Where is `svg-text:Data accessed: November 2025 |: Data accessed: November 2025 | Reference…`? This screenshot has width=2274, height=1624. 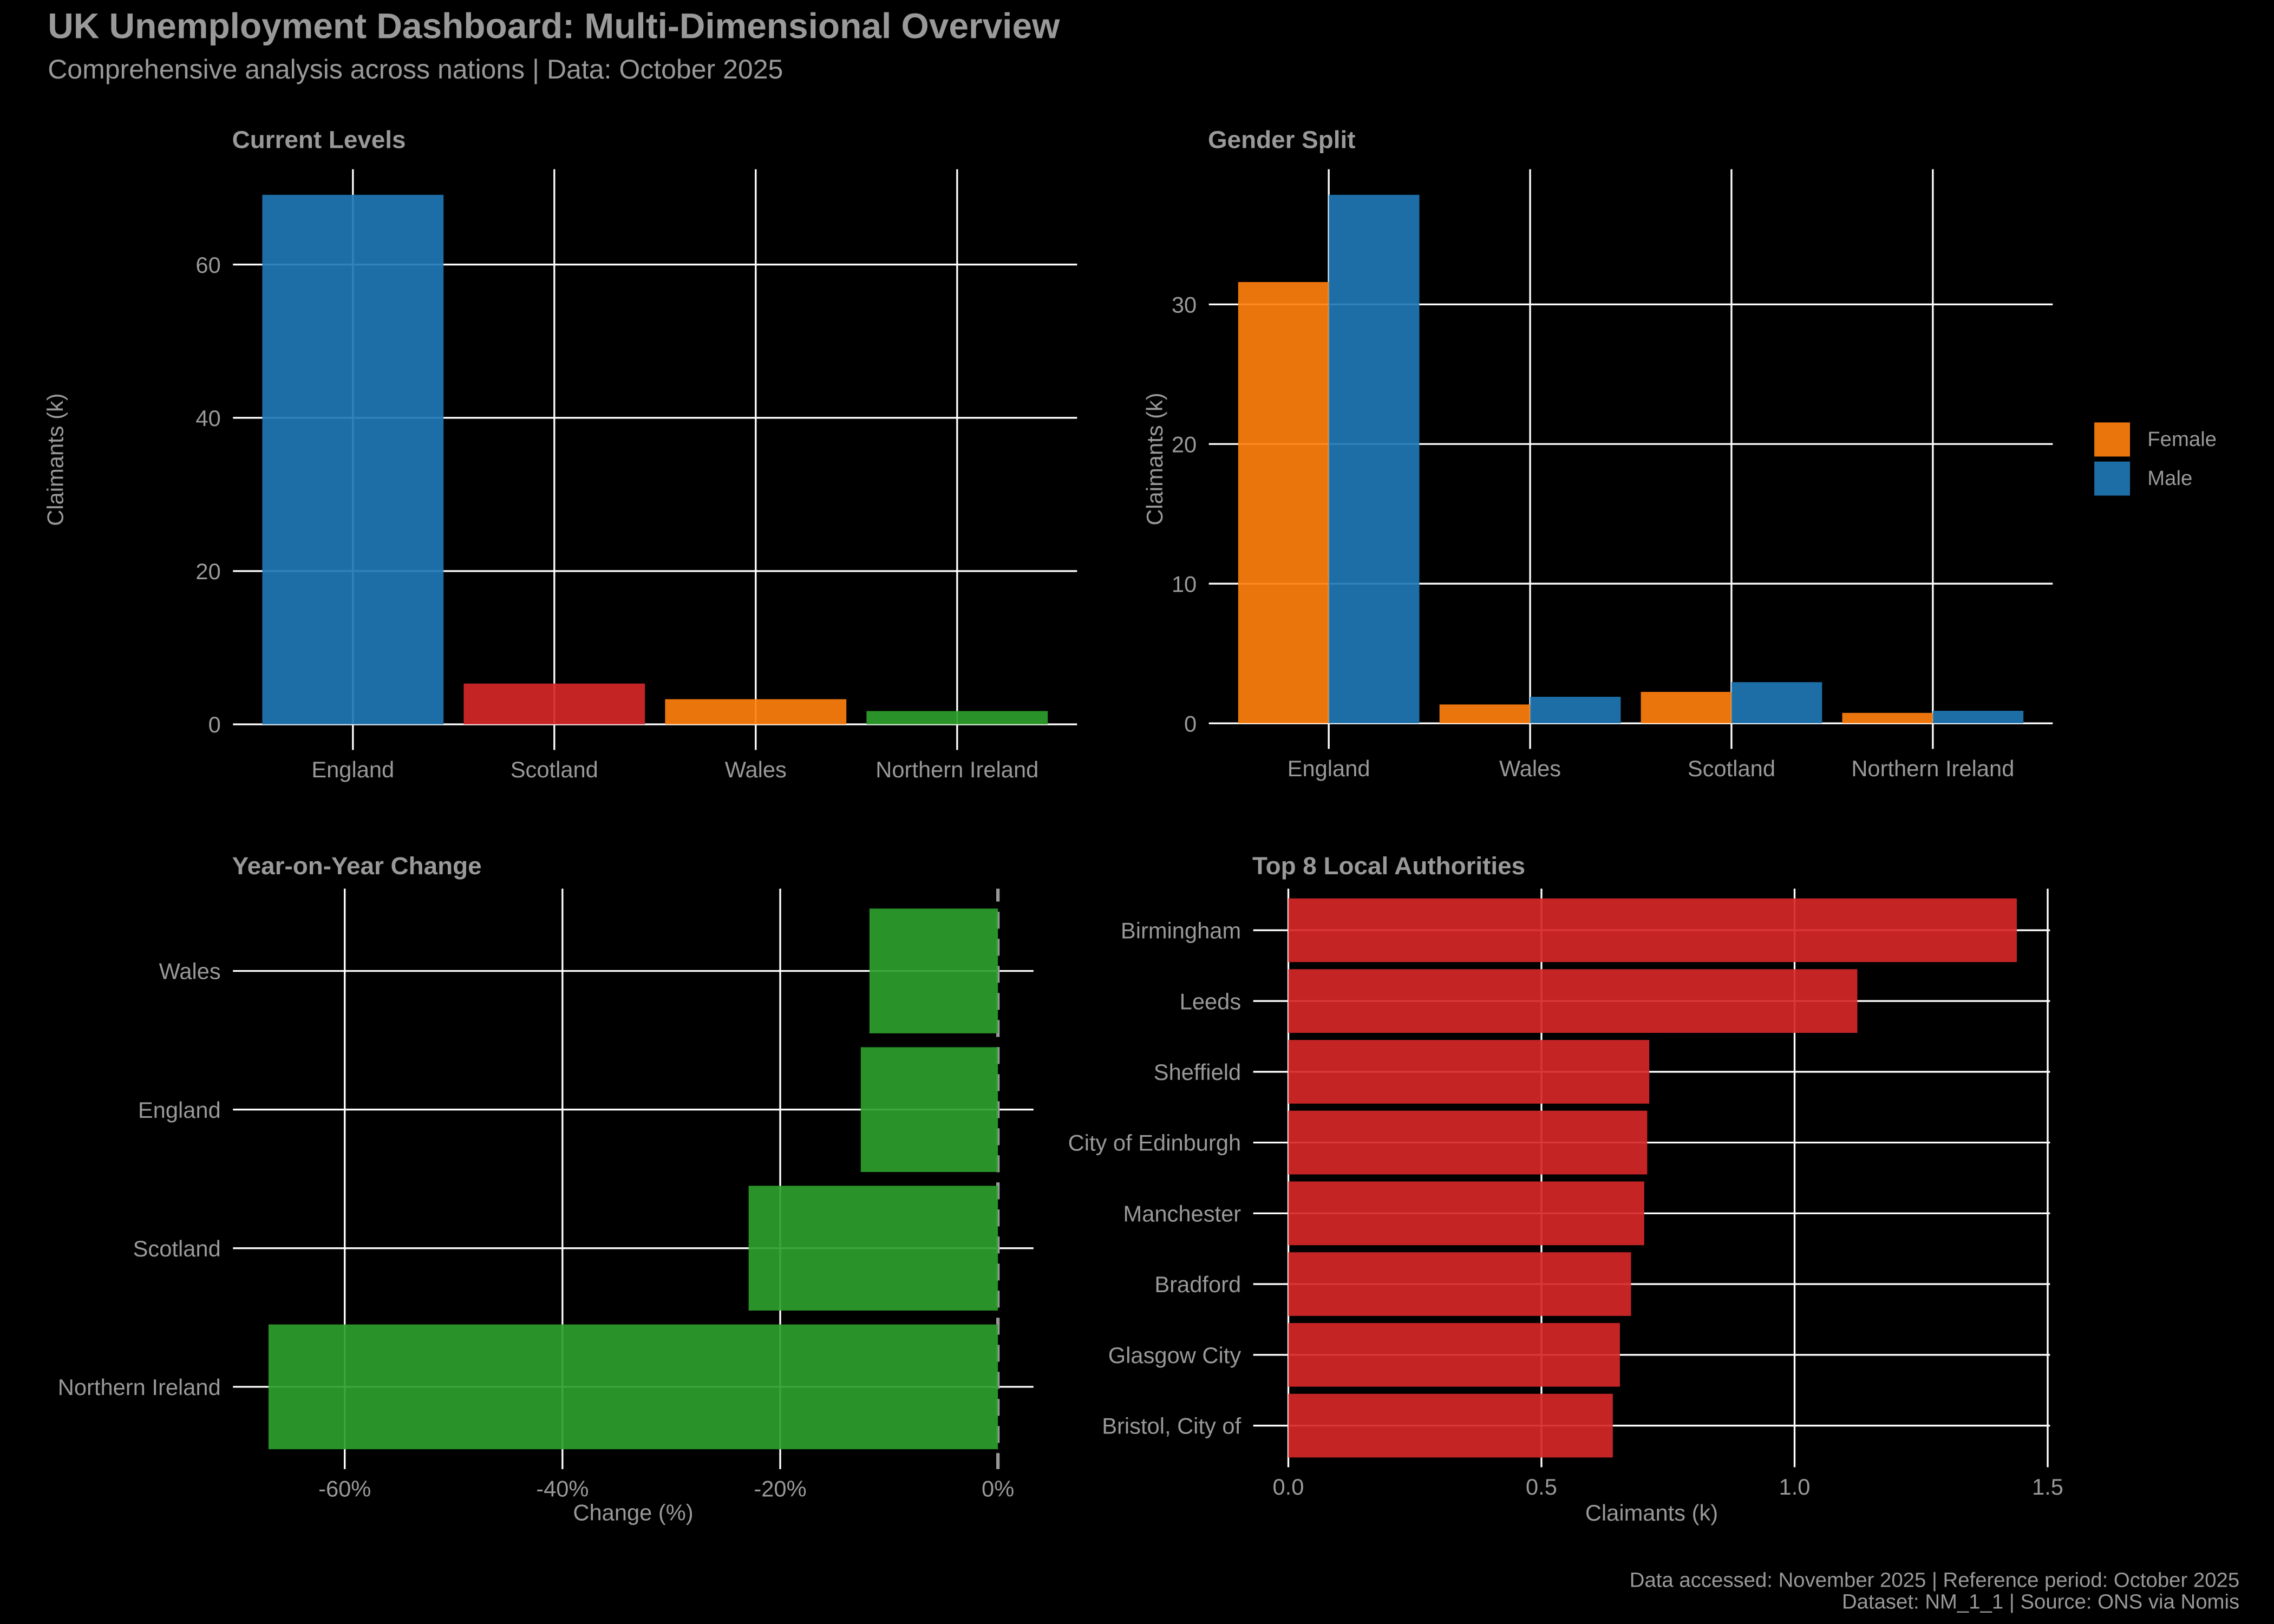
svg-text:Data accessed: November 2025 |: Data accessed: November 2025 | Reference… is located at coordinates (1935, 1580).